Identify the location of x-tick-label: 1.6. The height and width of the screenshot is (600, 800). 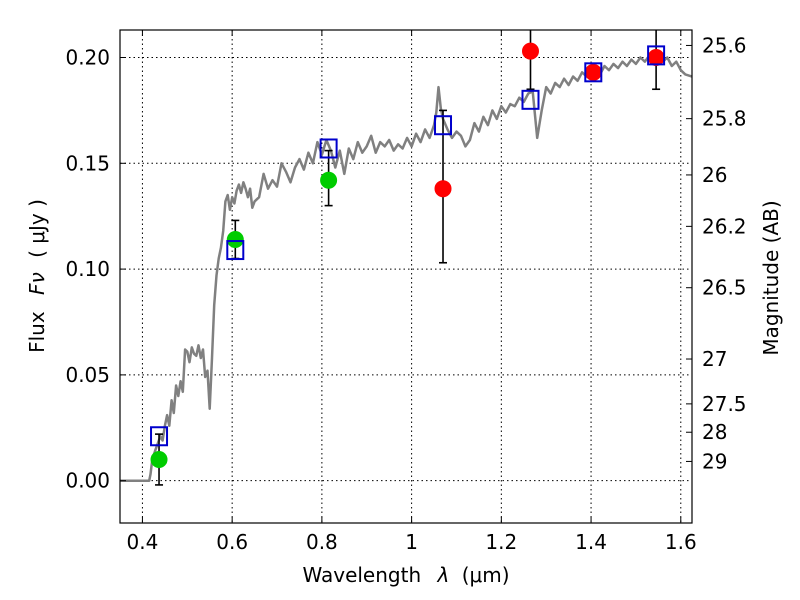
(681, 542).